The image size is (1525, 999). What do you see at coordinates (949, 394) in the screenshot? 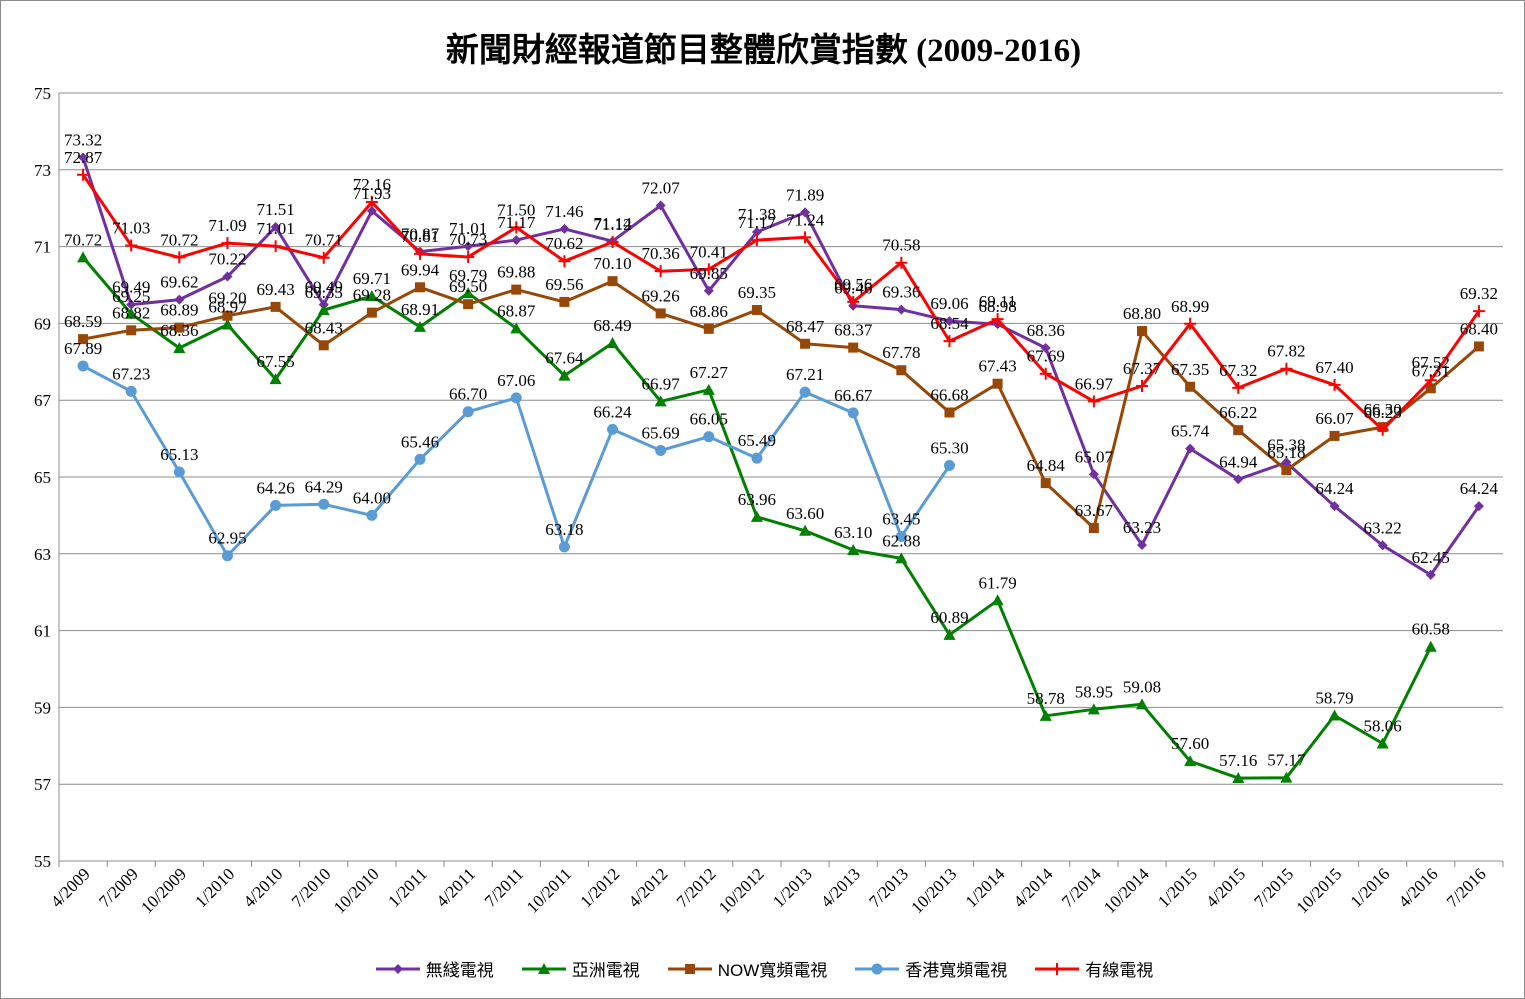
I see `data-label: 66.68` at bounding box center [949, 394].